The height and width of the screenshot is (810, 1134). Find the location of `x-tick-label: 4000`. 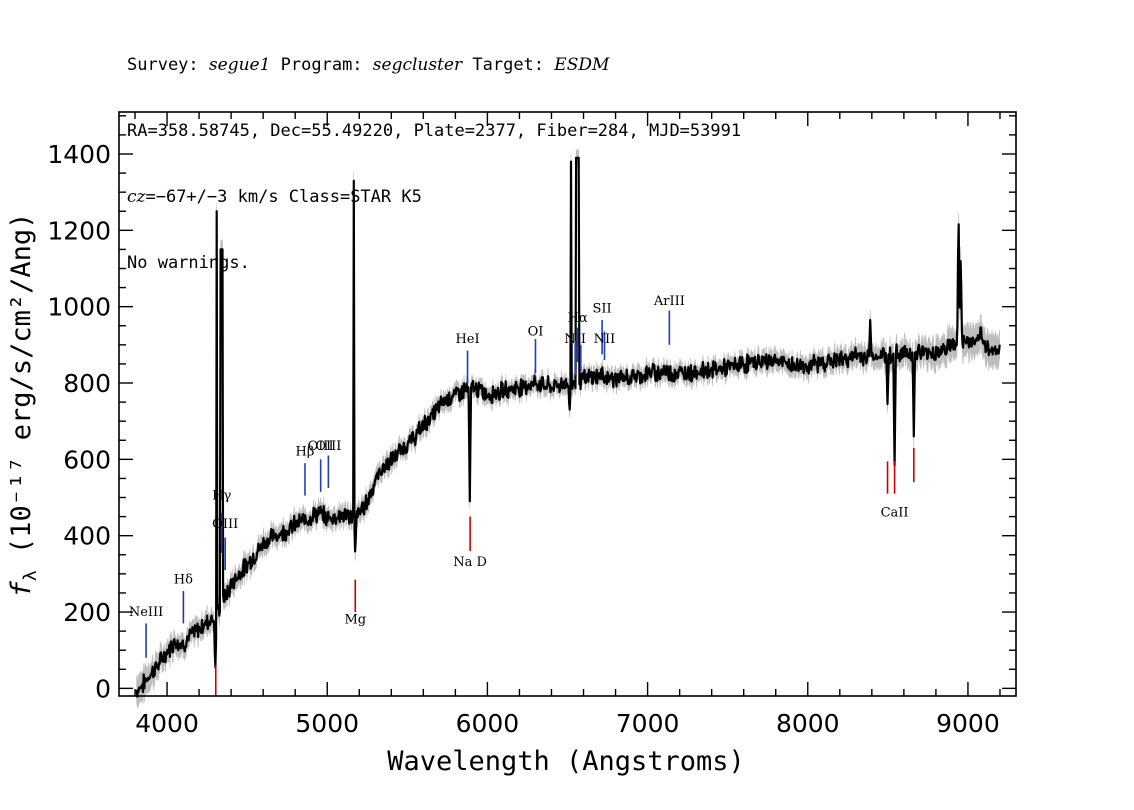

x-tick-label: 4000 is located at coordinates (167, 723).